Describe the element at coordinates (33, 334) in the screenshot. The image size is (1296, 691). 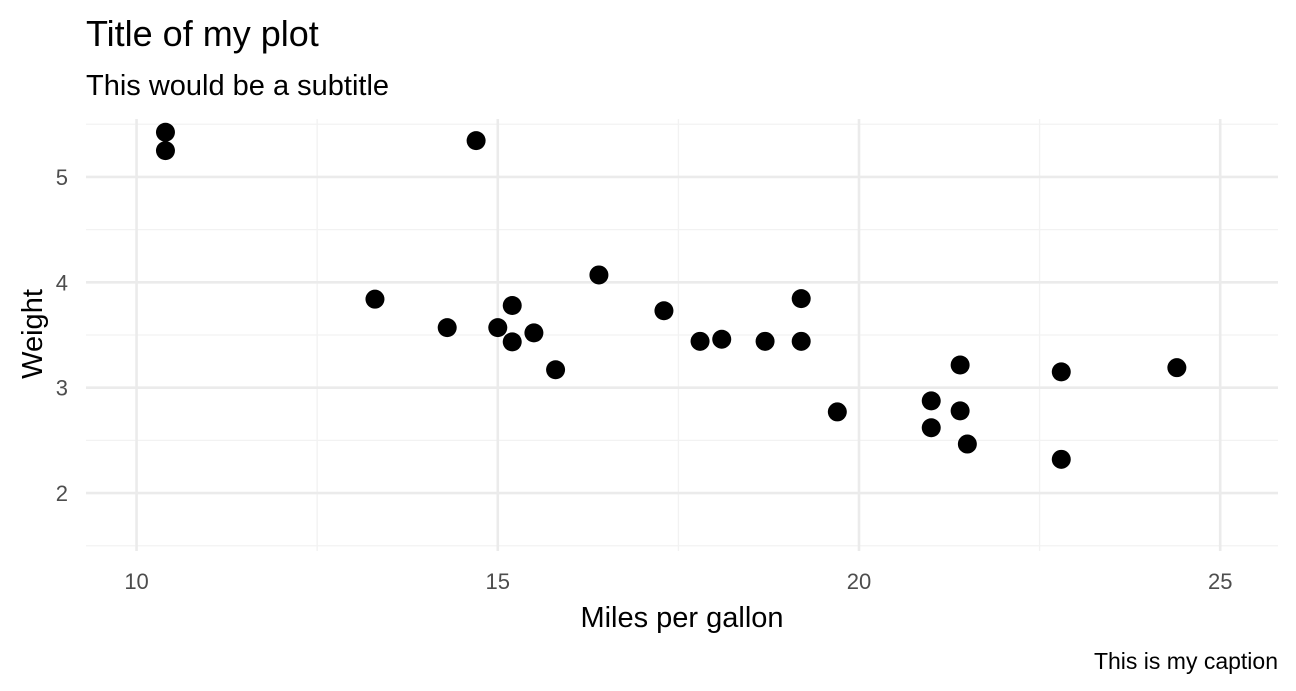
I see `y-axis-title: Weight` at that location.